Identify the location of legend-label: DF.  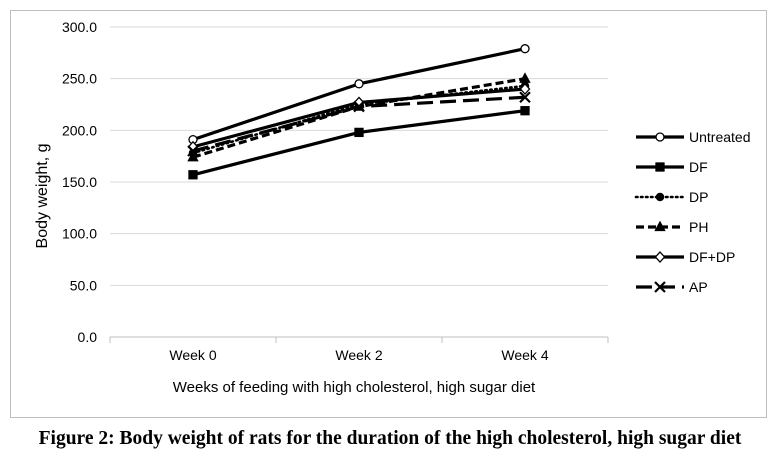
(698, 167).